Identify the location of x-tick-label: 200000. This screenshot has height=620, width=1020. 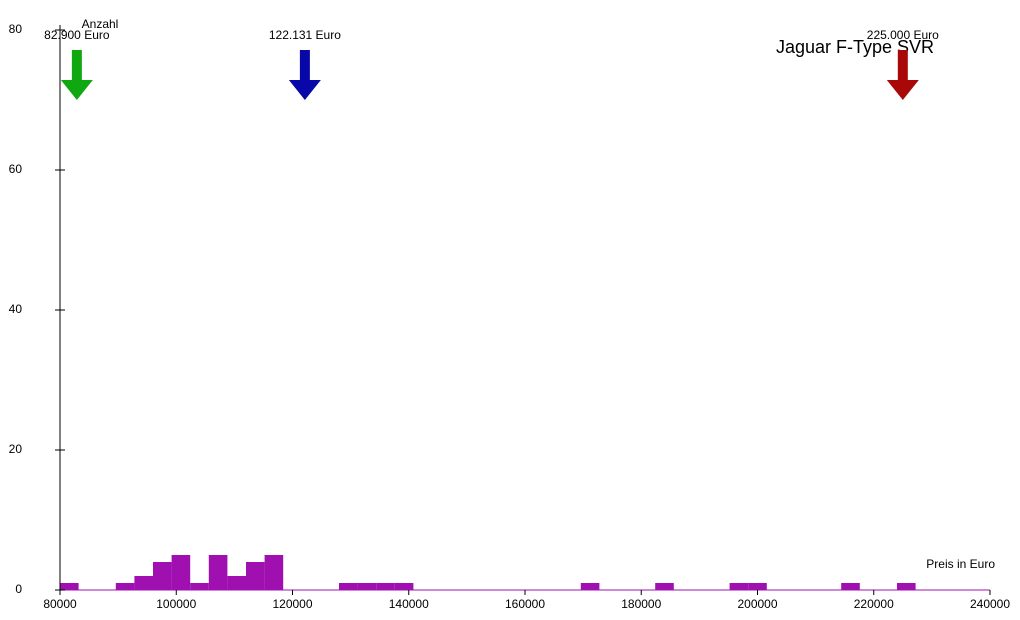
(757, 604).